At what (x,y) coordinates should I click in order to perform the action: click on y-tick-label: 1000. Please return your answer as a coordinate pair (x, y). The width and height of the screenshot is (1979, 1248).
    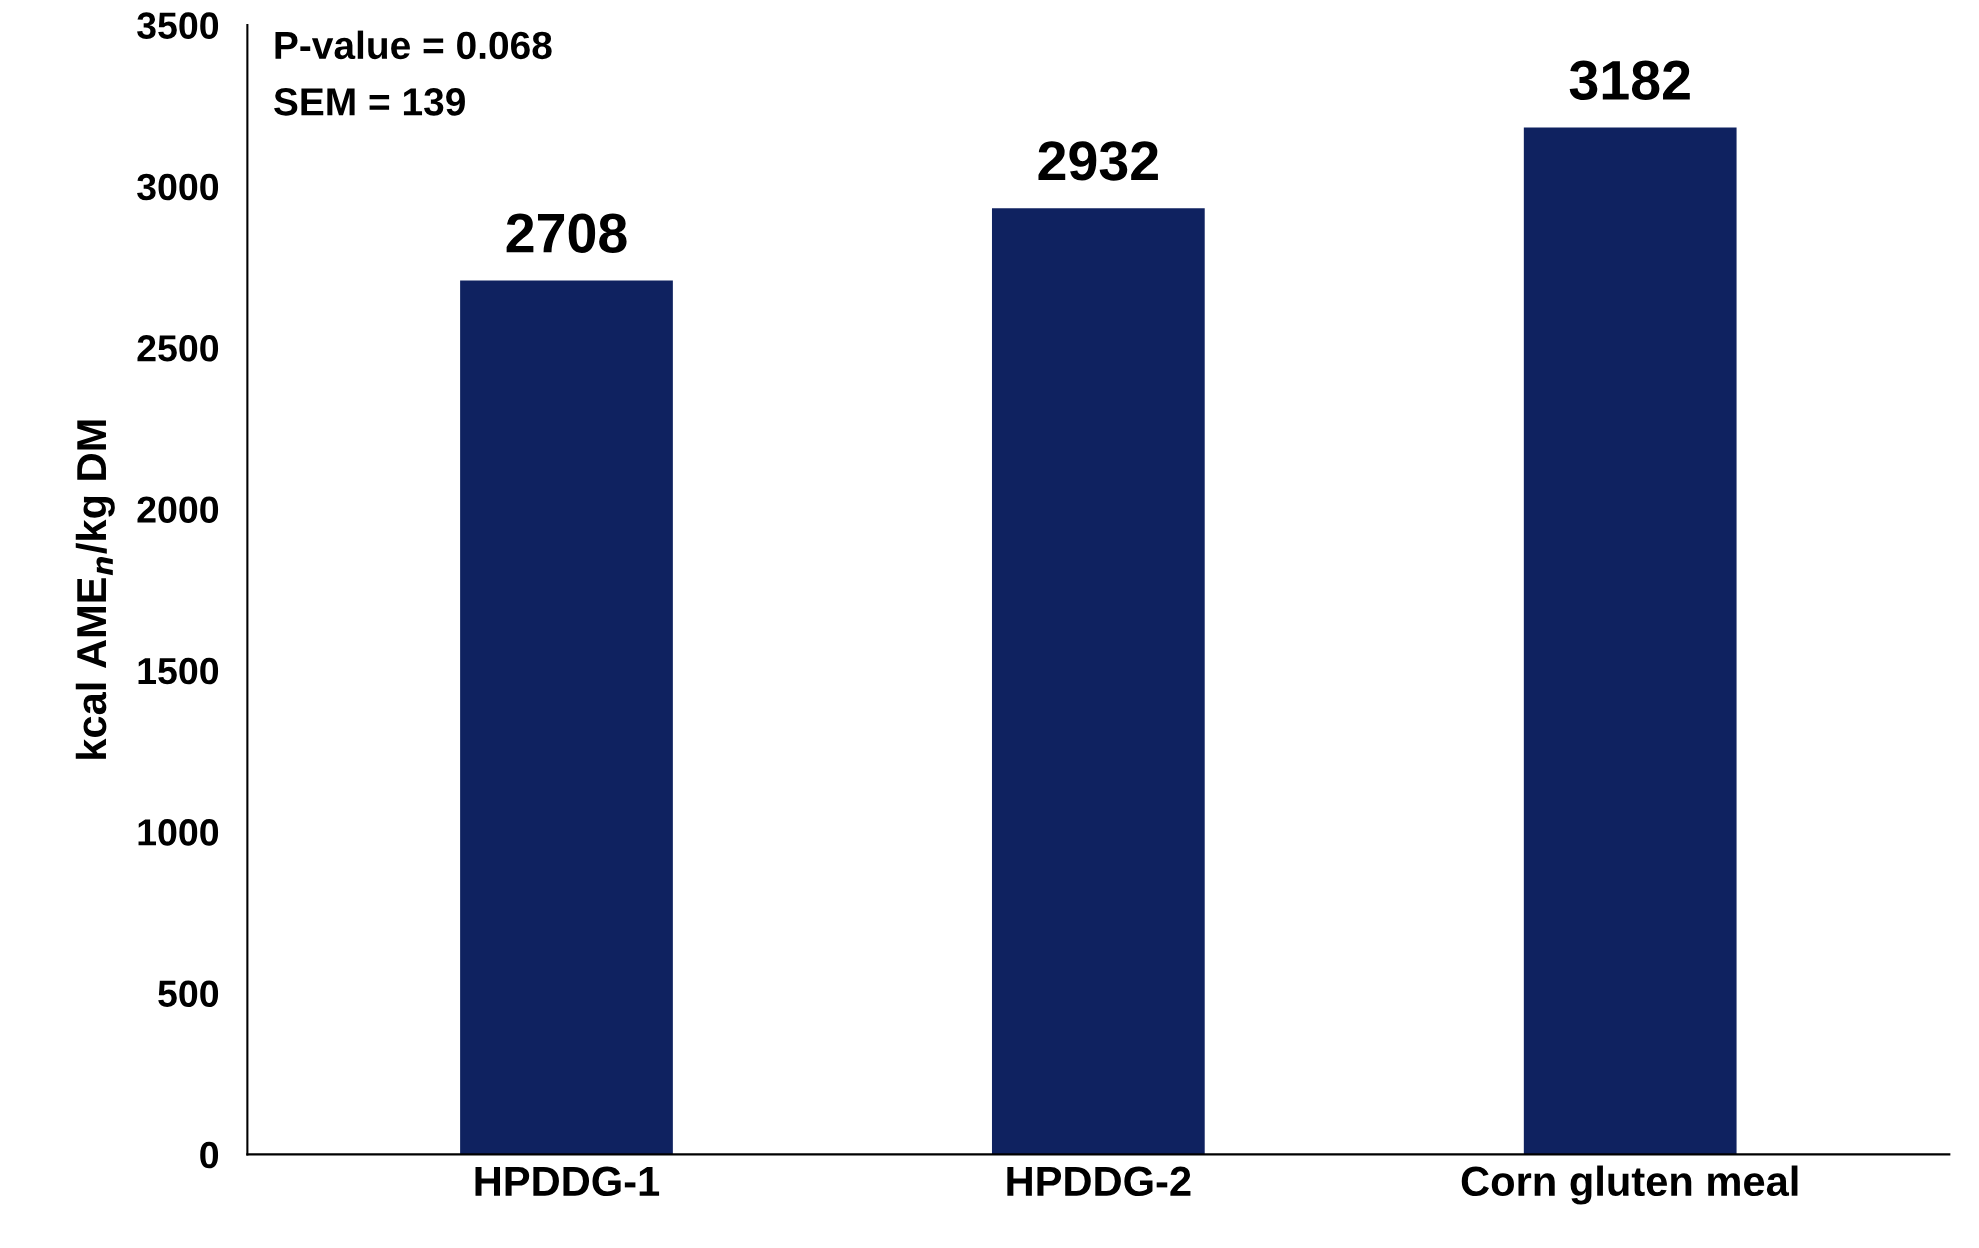
    Looking at the image, I should click on (178, 832).